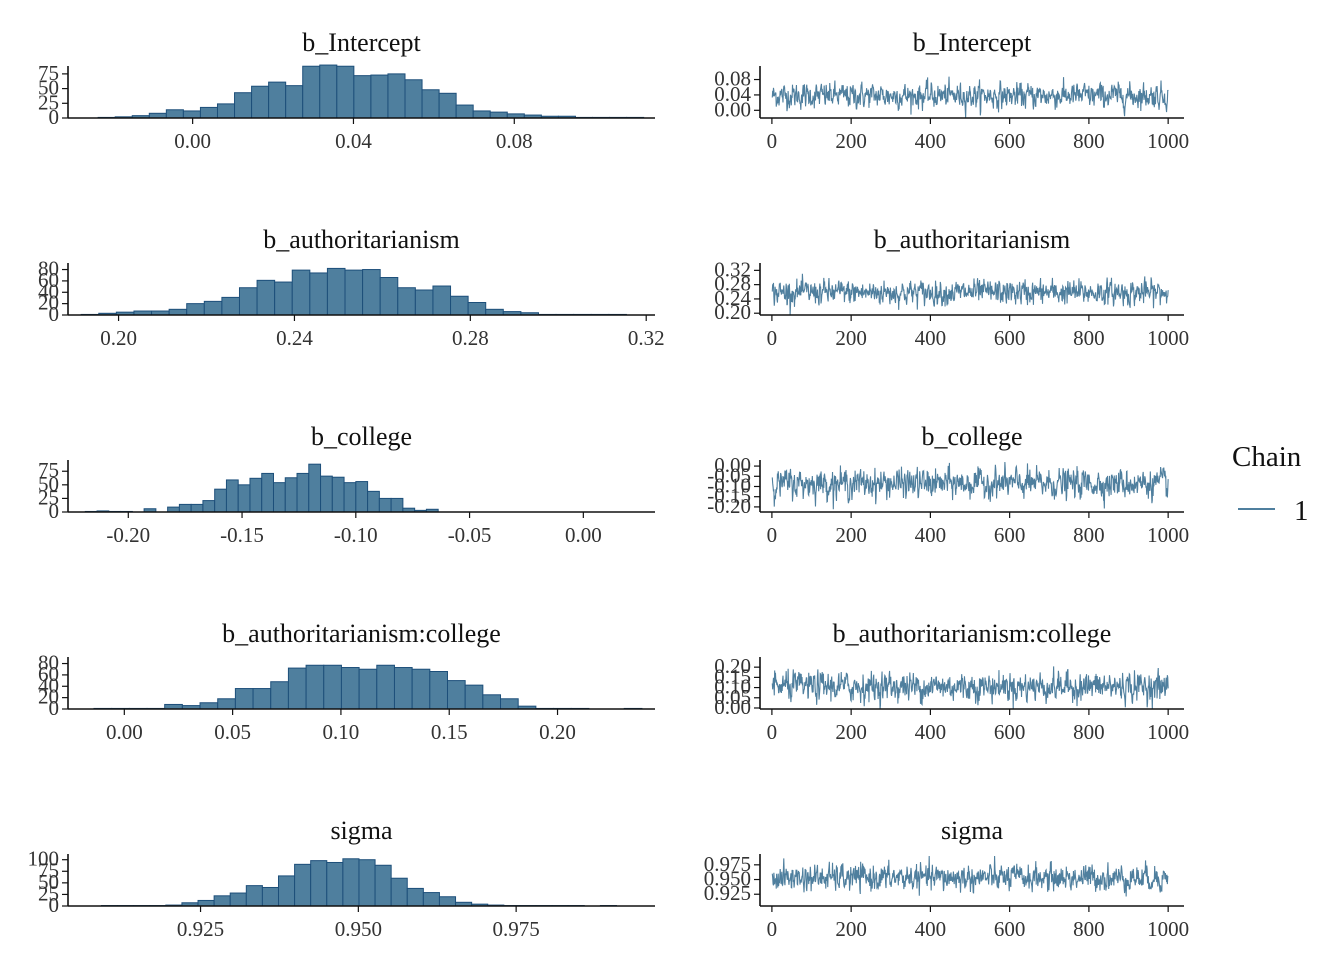 The height and width of the screenshot is (960, 1344). Describe the element at coordinates (732, 94) in the screenshot. I see `y-tick-label: 0.04` at that location.